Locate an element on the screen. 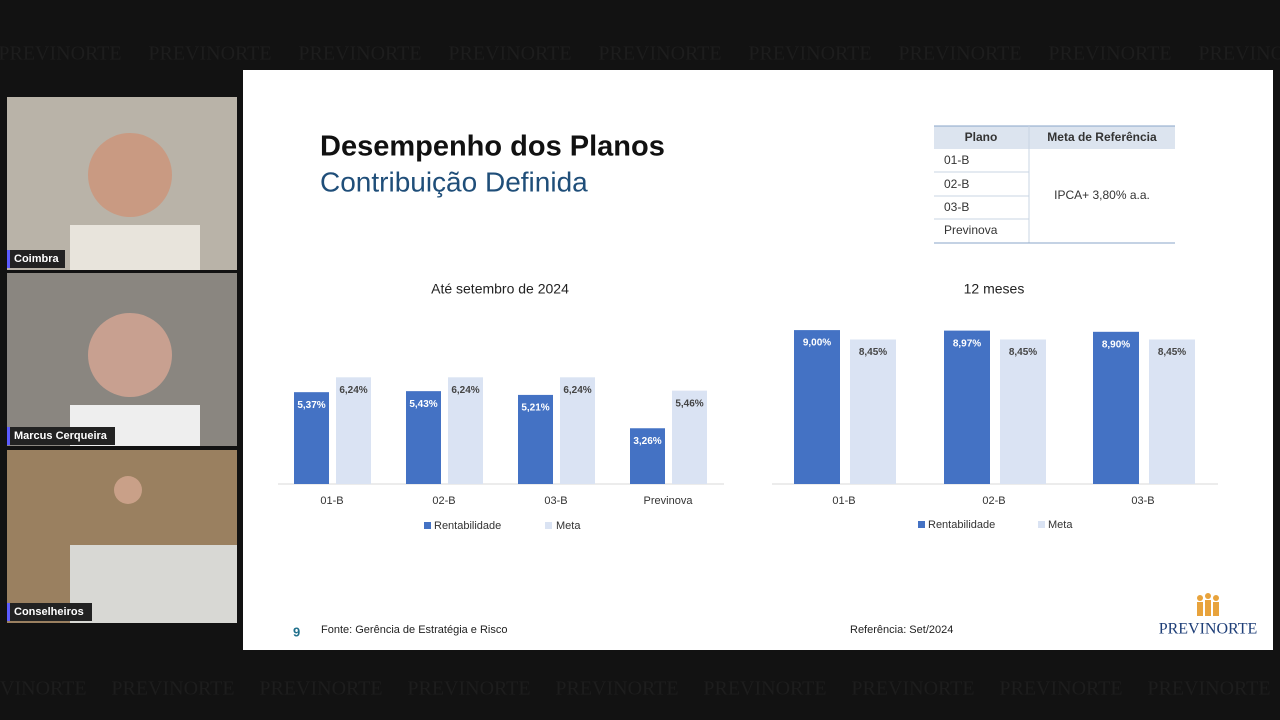 The width and height of the screenshot is (1280, 720). participant-name: Marcus Cerqueira is located at coordinates (61, 436).